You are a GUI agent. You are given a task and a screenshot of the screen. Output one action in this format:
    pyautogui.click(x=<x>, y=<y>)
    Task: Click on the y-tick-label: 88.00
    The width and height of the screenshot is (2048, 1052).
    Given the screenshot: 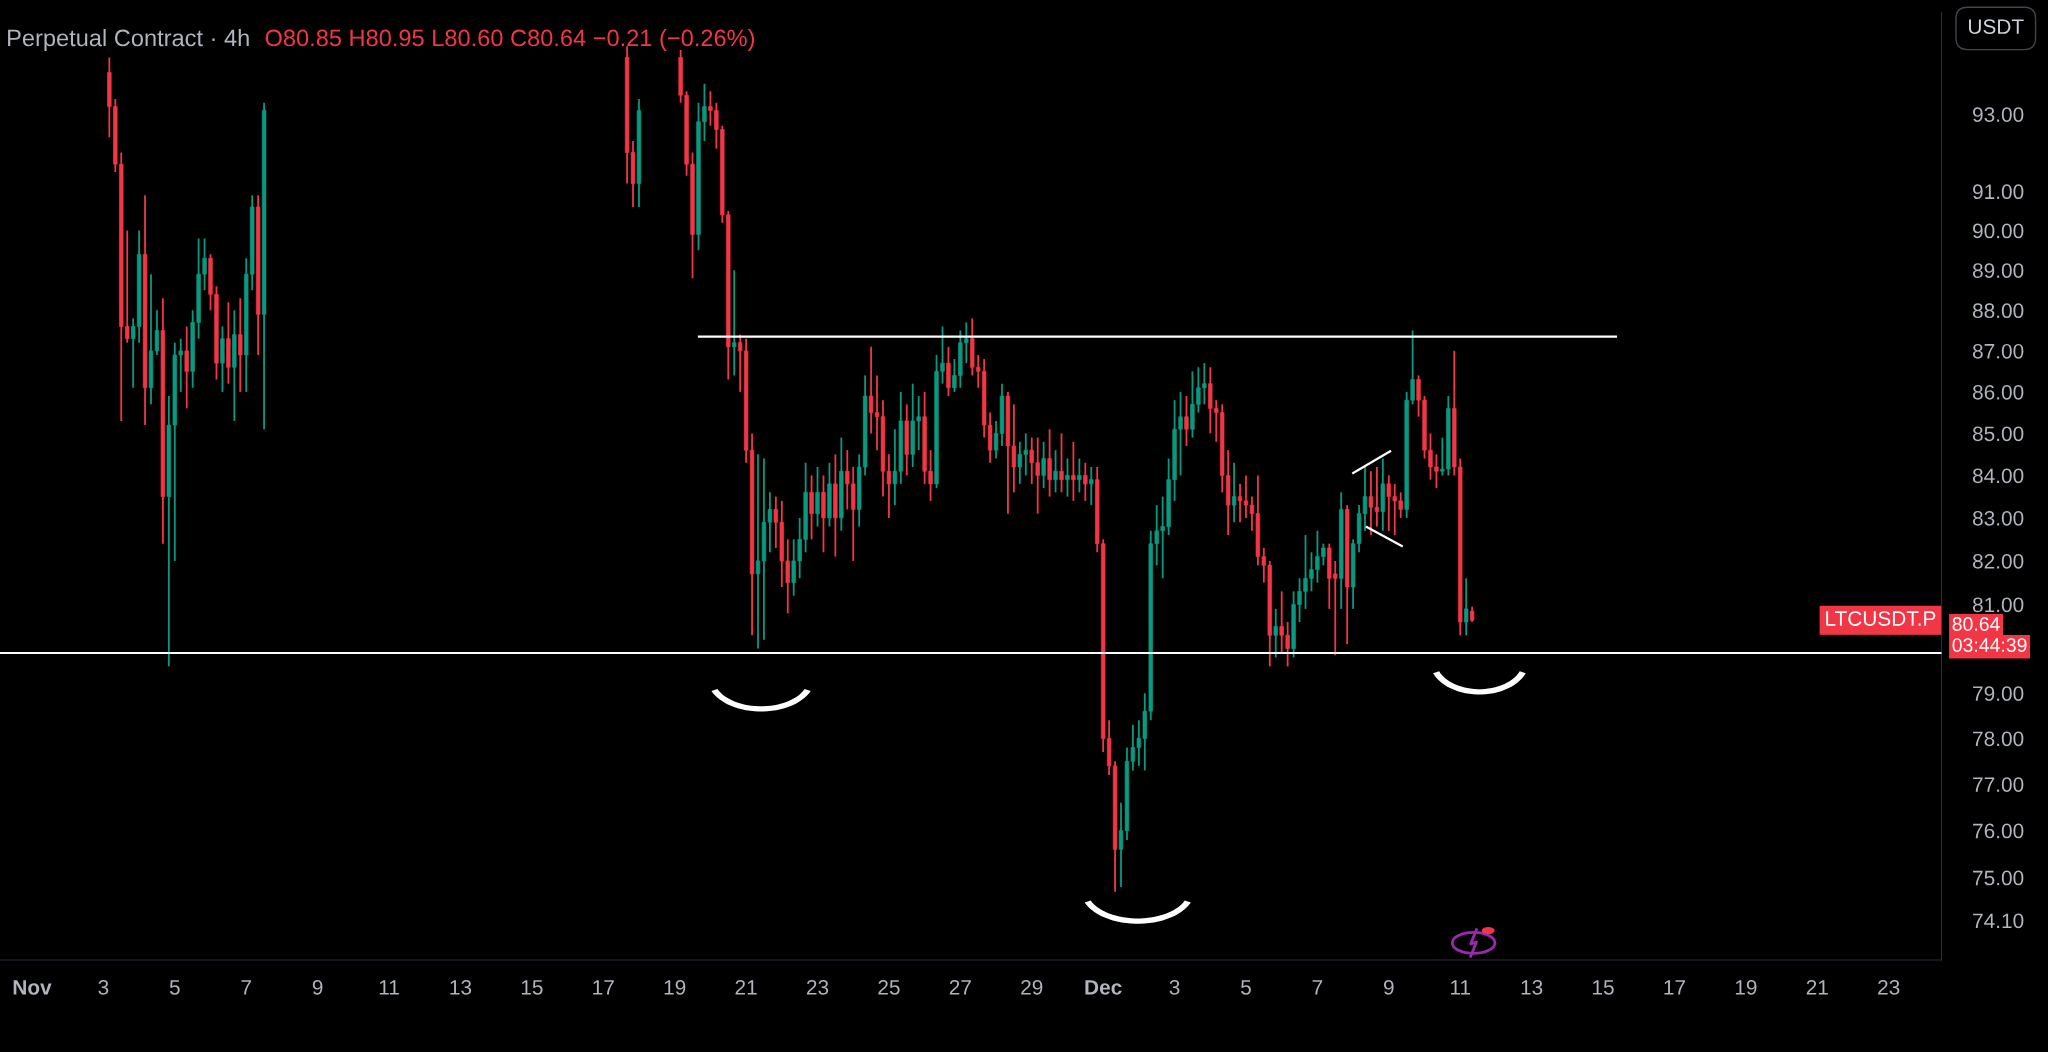 What is the action you would take?
    pyautogui.click(x=1998, y=311)
    